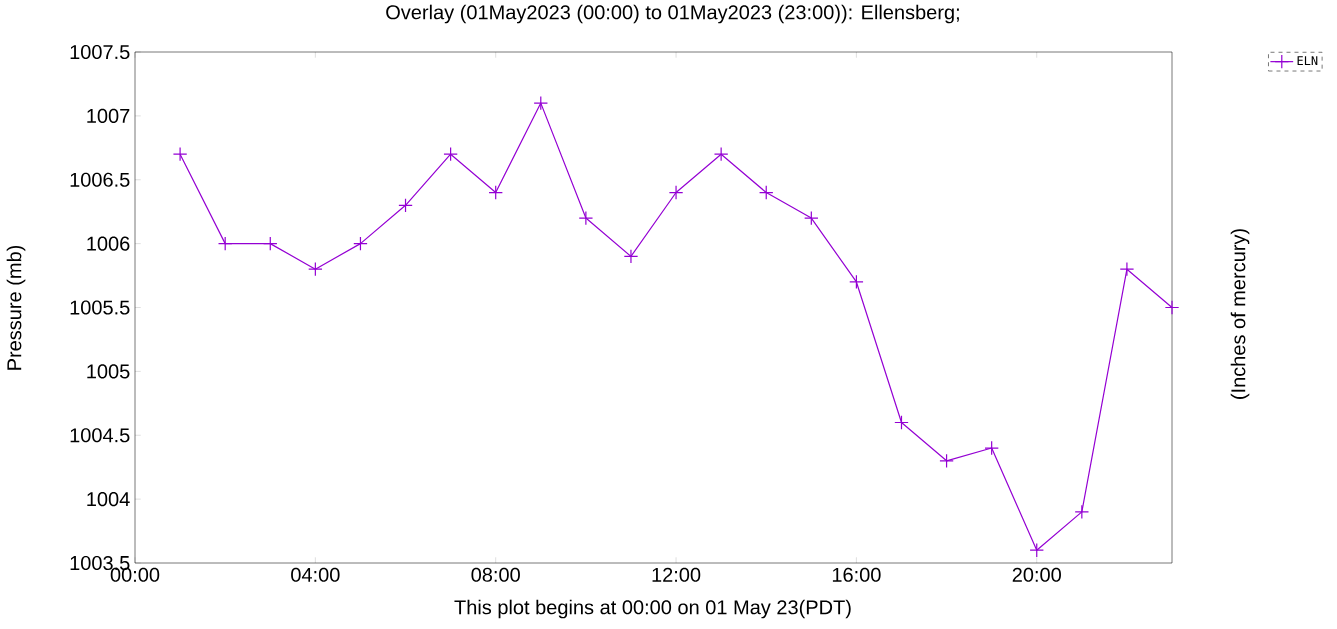  Describe the element at coordinates (856, 574) in the screenshot. I see `x-tick-label: 16:00` at that location.